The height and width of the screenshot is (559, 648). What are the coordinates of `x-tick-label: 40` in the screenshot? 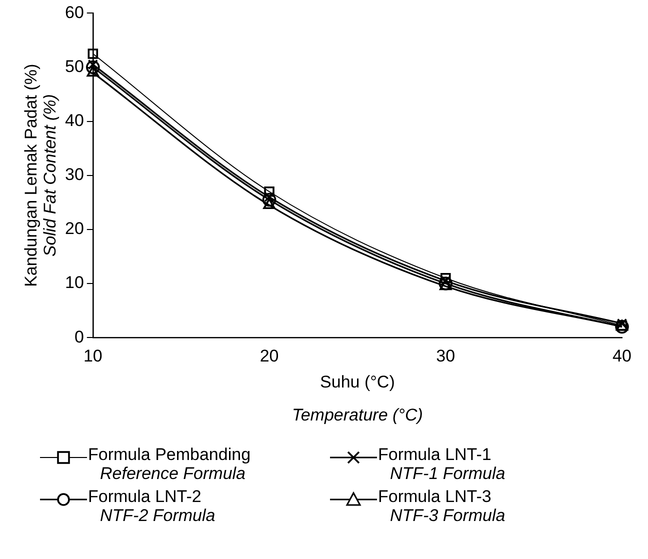 It's located at (622, 356).